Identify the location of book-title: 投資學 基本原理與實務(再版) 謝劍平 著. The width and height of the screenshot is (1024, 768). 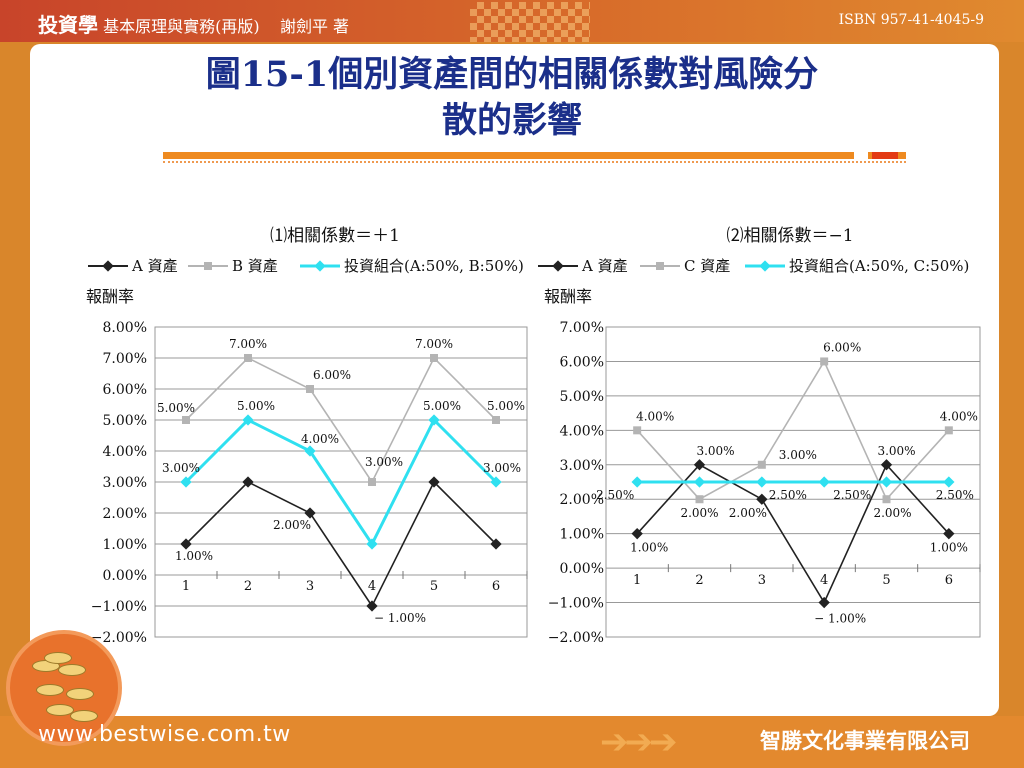
(193, 23).